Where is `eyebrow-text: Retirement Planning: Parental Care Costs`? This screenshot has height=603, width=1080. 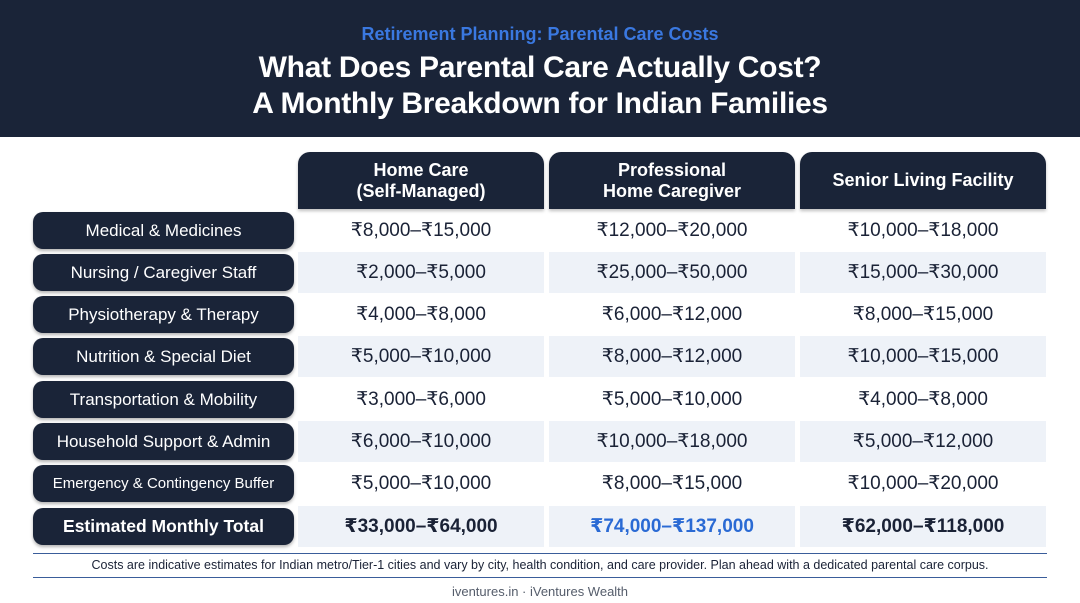
eyebrow-text: Retirement Planning: Parental Care Costs is located at coordinates (540, 34).